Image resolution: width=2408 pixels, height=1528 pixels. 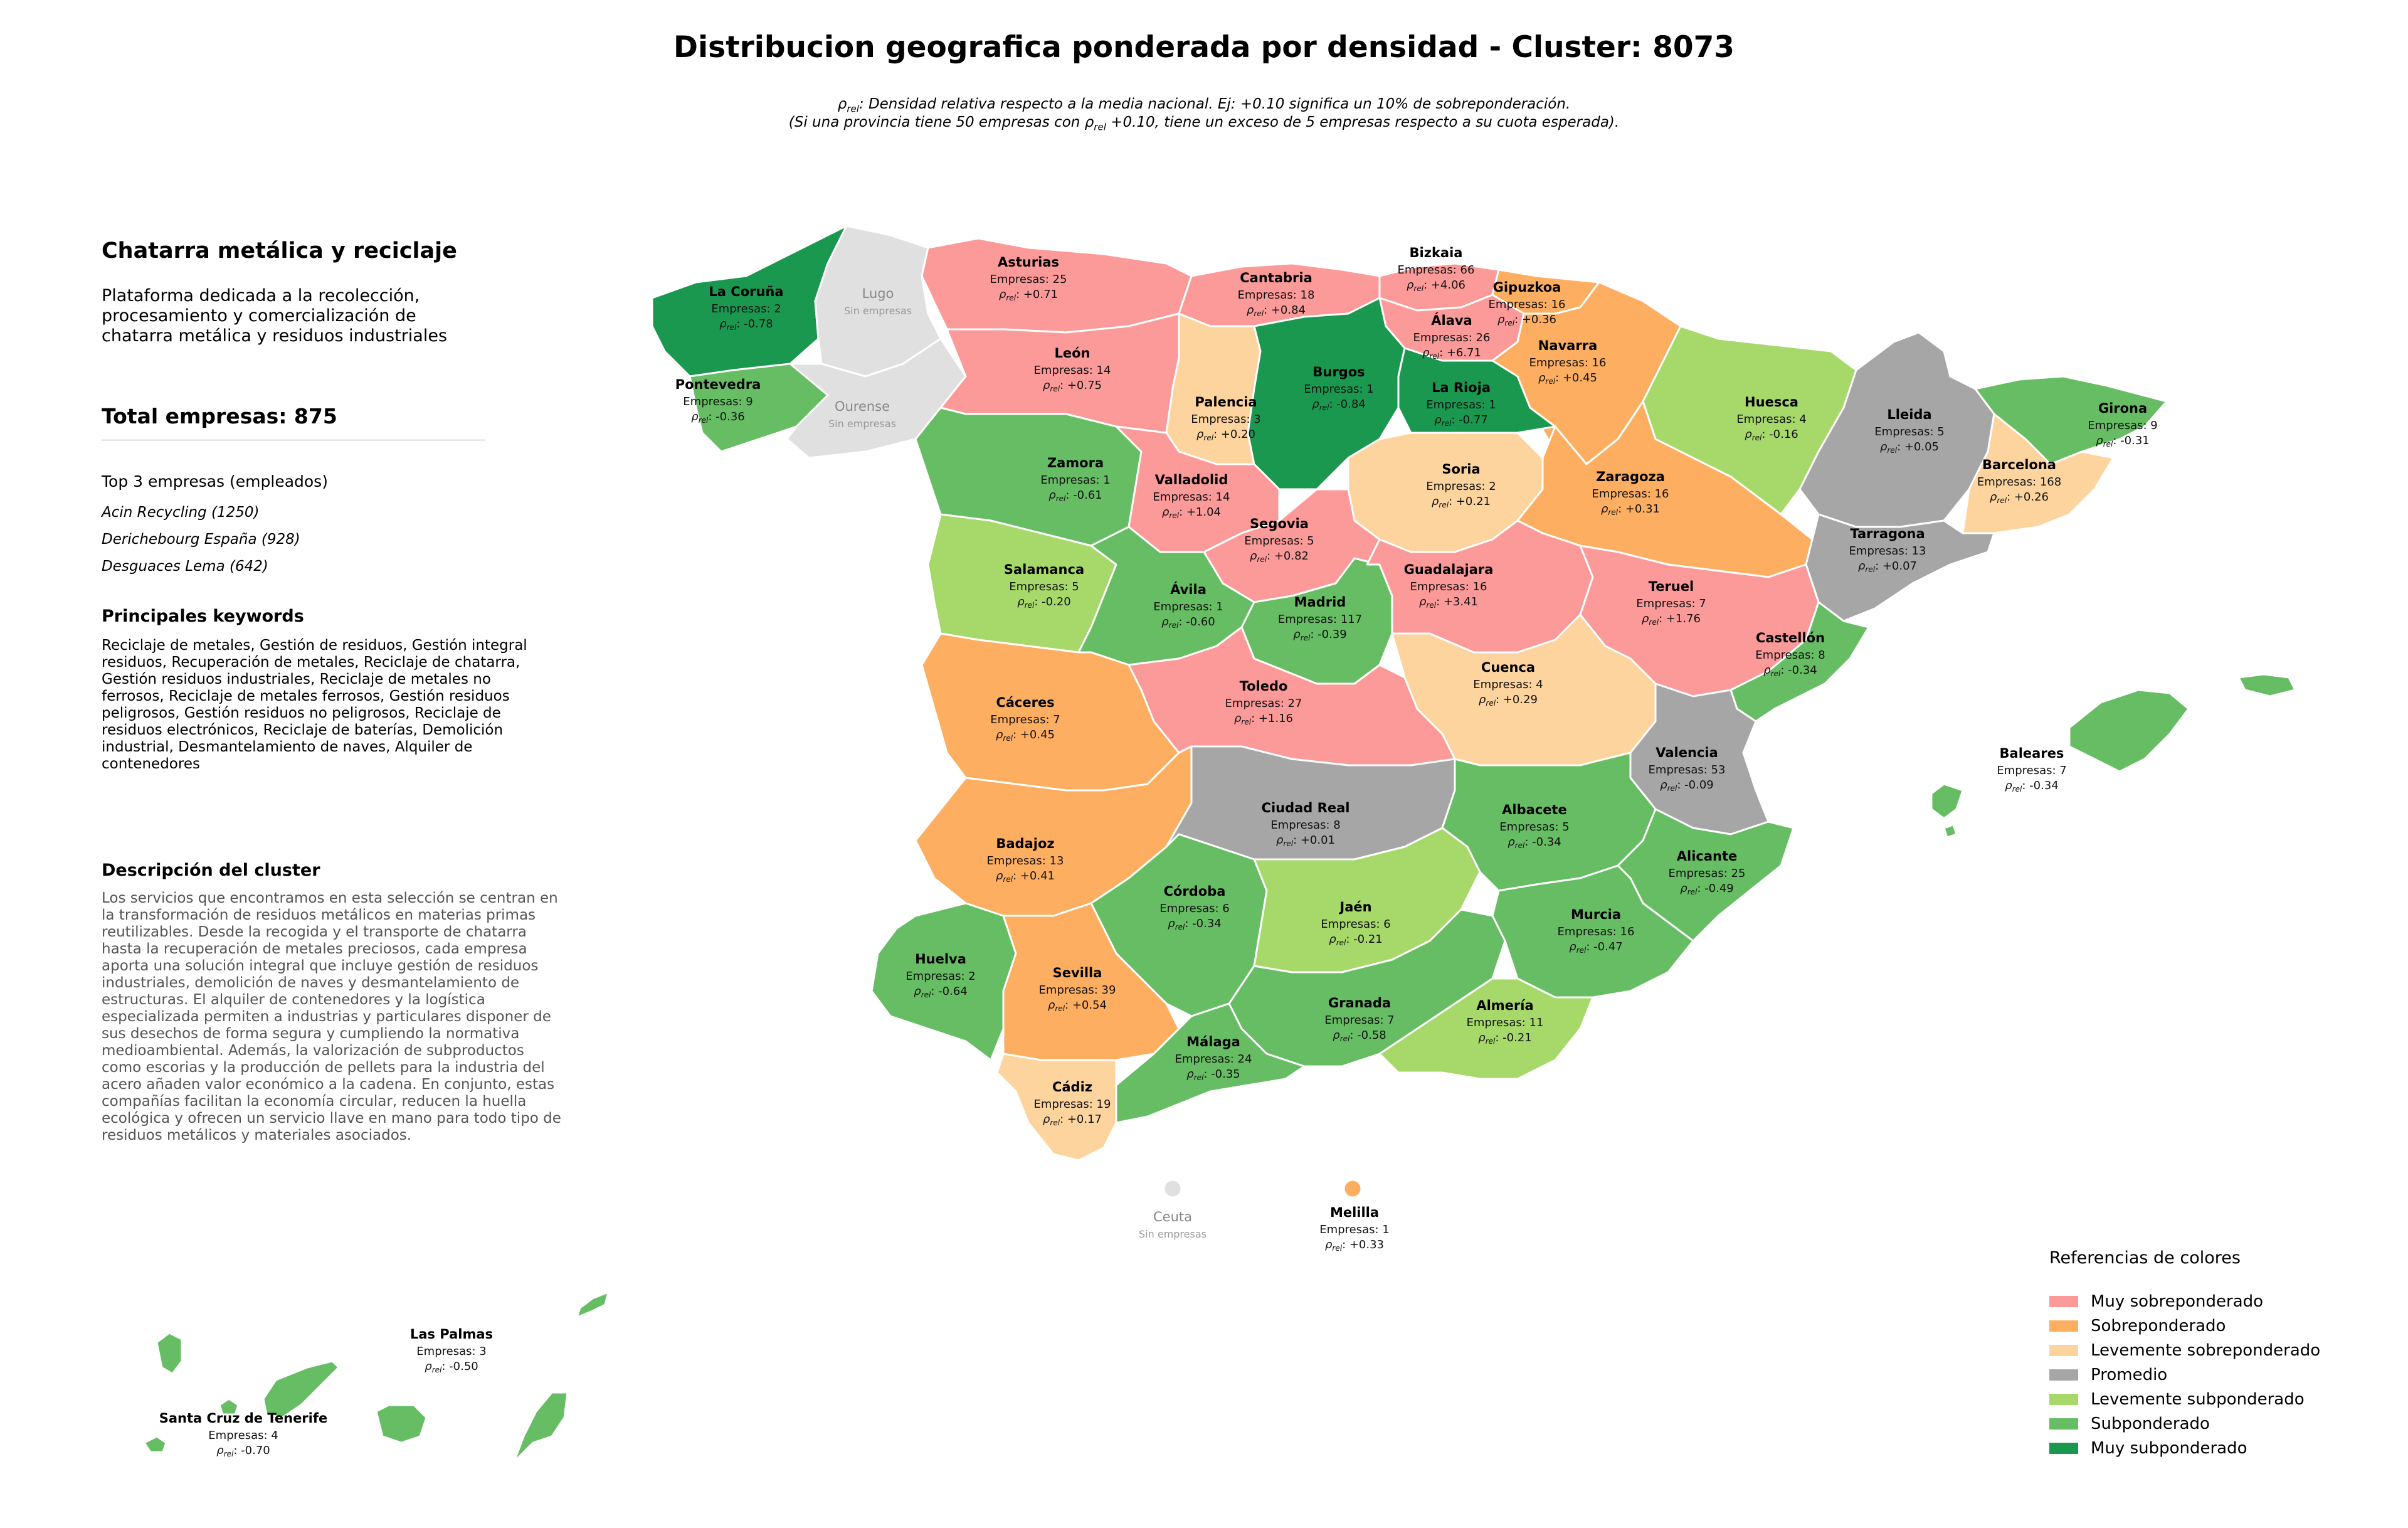 What do you see at coordinates (2158, 1325) in the screenshot?
I see `legend-label: Sobreponderado` at bounding box center [2158, 1325].